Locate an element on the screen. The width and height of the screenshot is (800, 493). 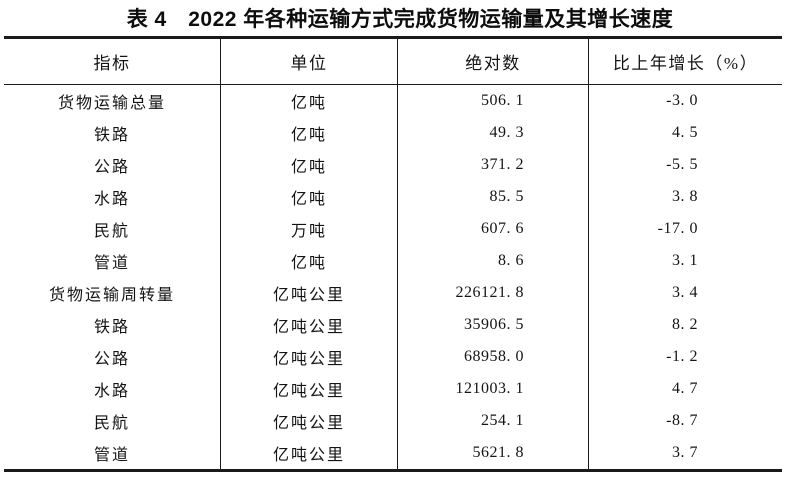
absolute-value-cell: 254. 1 is located at coordinates (492, 421).